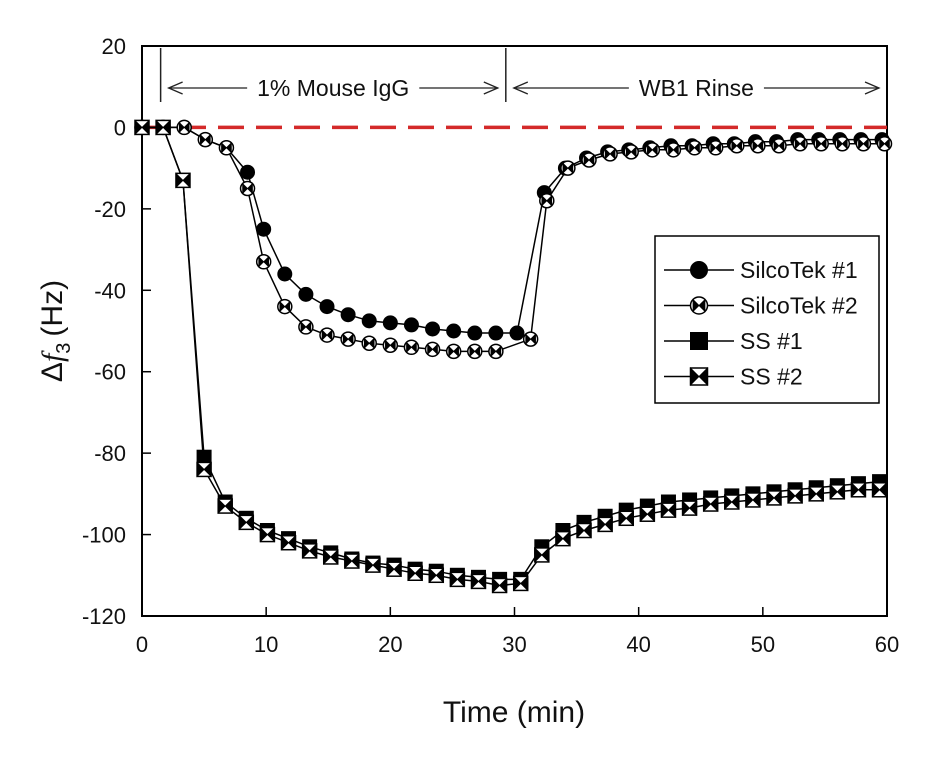  I want to click on legend-label: SilcoTek #1, so click(799, 270).